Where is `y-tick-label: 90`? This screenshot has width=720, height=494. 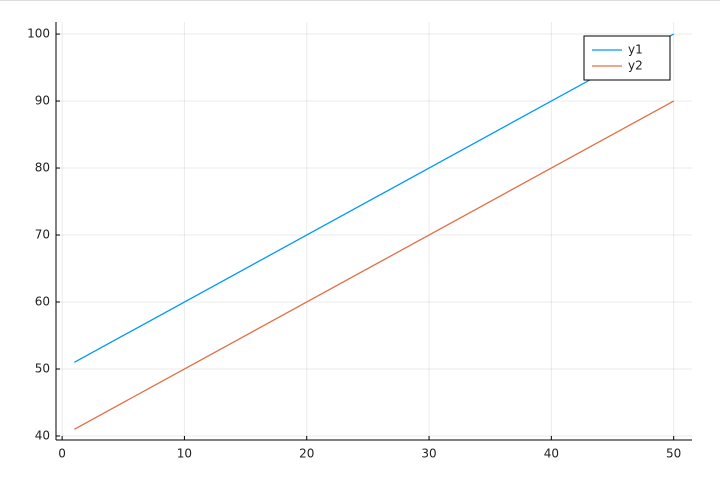
y-tick-label: 90 is located at coordinates (42, 101).